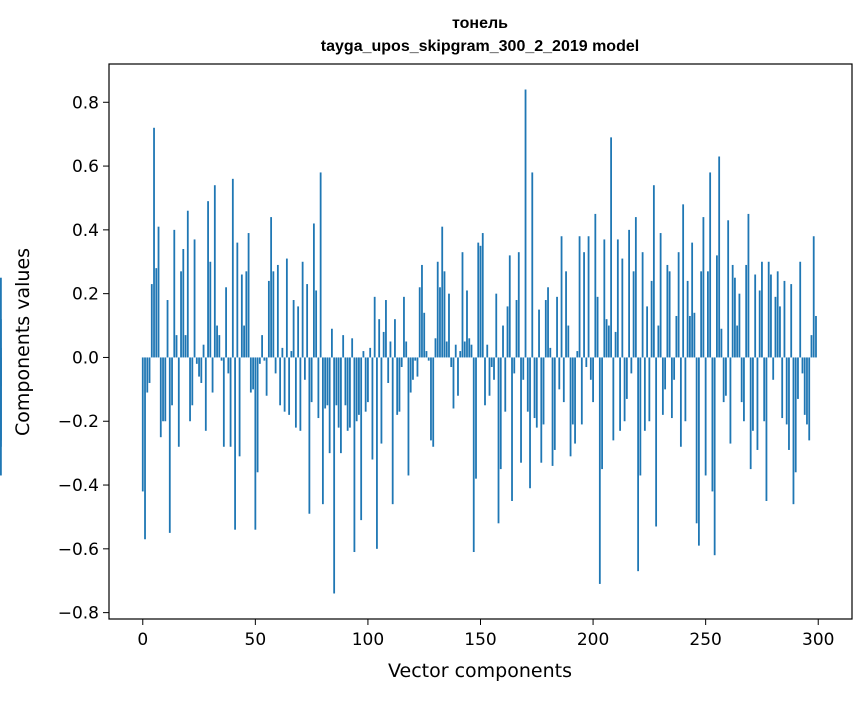 The width and height of the screenshot is (867, 701). What do you see at coordinates (480, 640) in the screenshot?
I see `x-tick-label: 150` at bounding box center [480, 640].